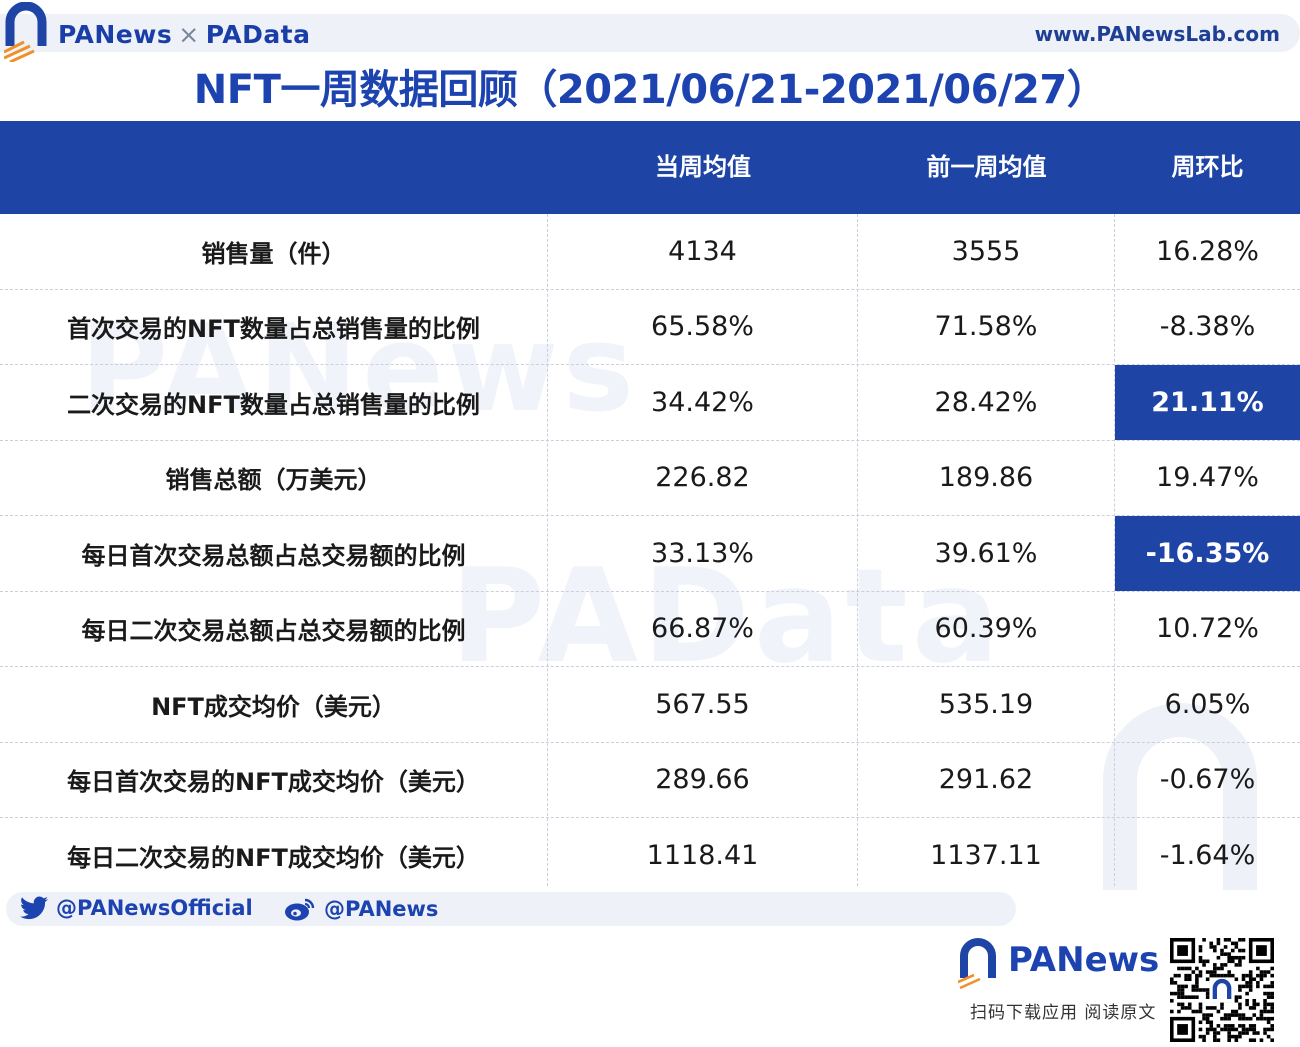  I want to click on twitter-handle: @PANewsOfficial, so click(154, 908).